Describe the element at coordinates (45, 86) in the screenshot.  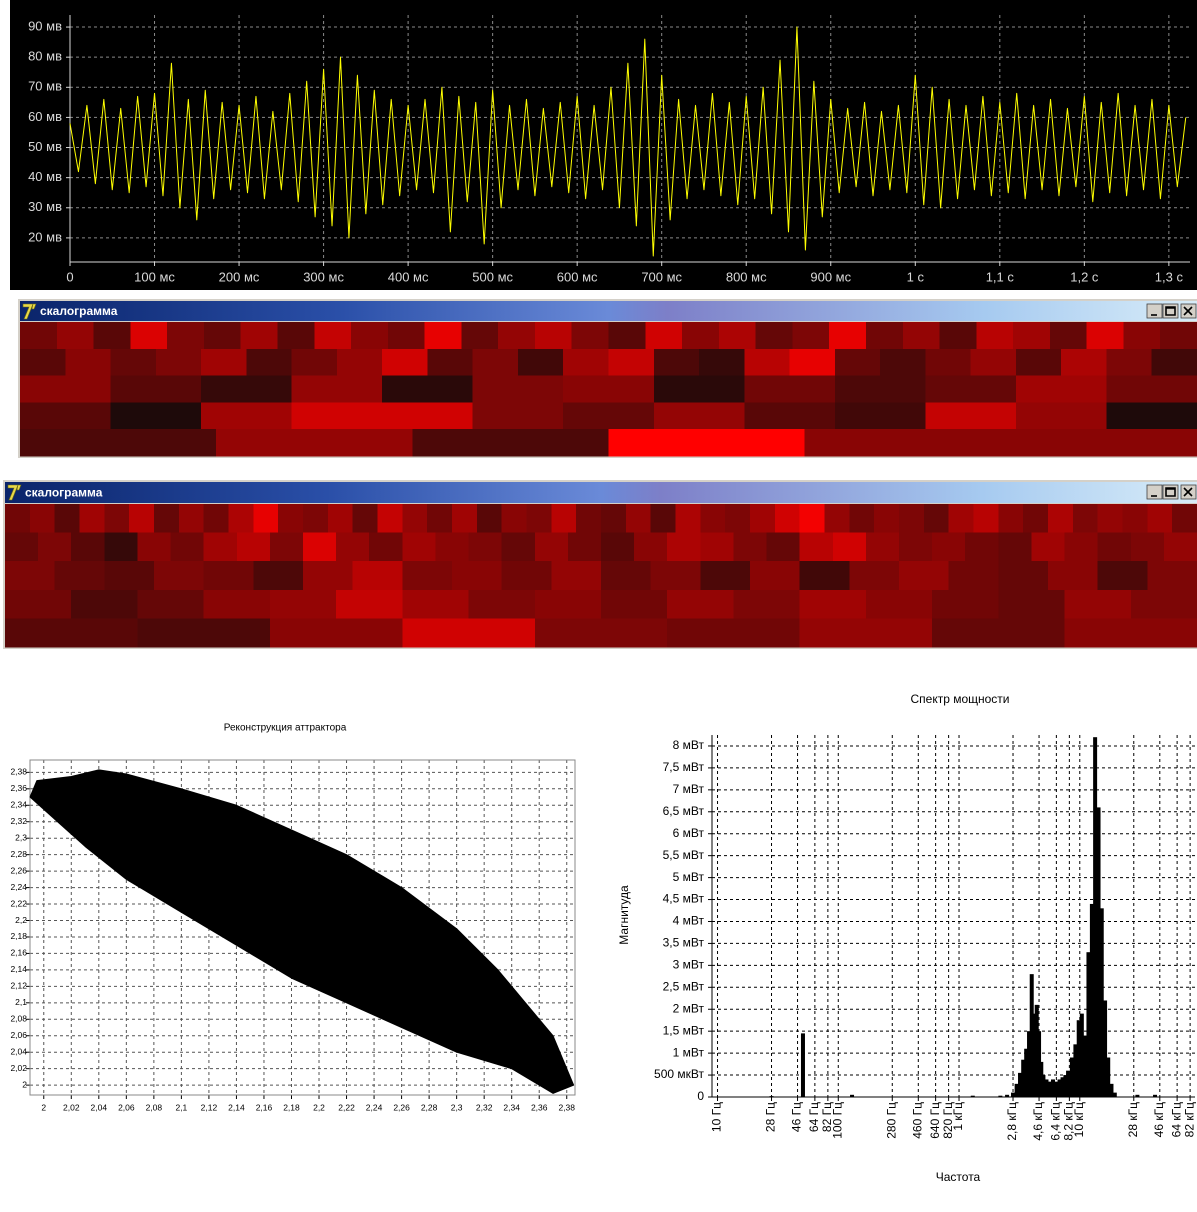
I see `y-tick-label: 70 мв` at that location.